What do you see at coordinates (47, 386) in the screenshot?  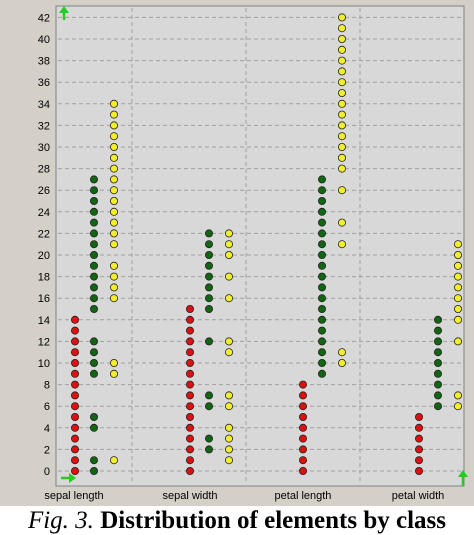 I see `y-tick-label: 8` at bounding box center [47, 386].